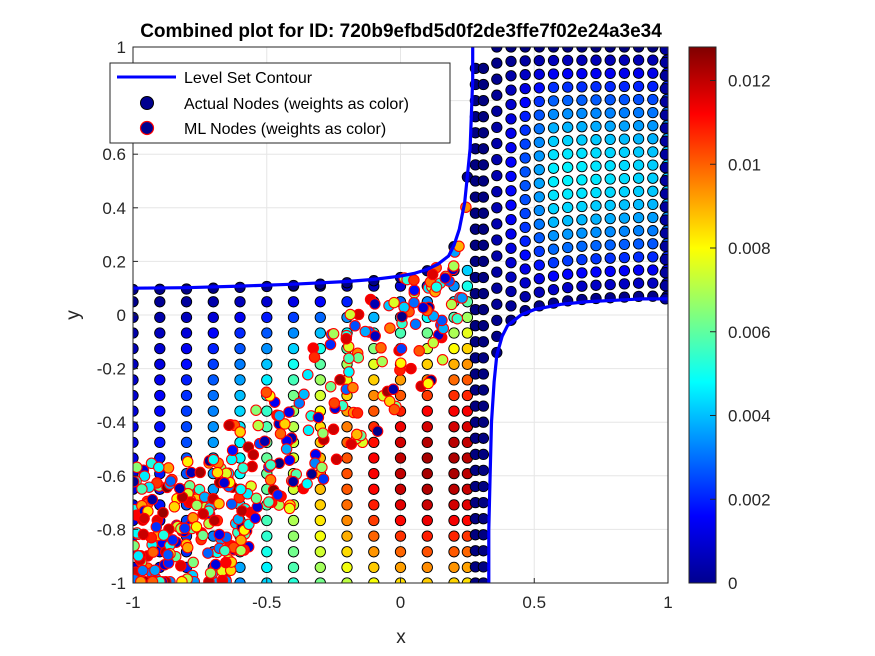 This screenshot has width=875, height=656. What do you see at coordinates (749, 81) in the screenshot?
I see `colorbar-tick-label: 0.012` at bounding box center [749, 81].